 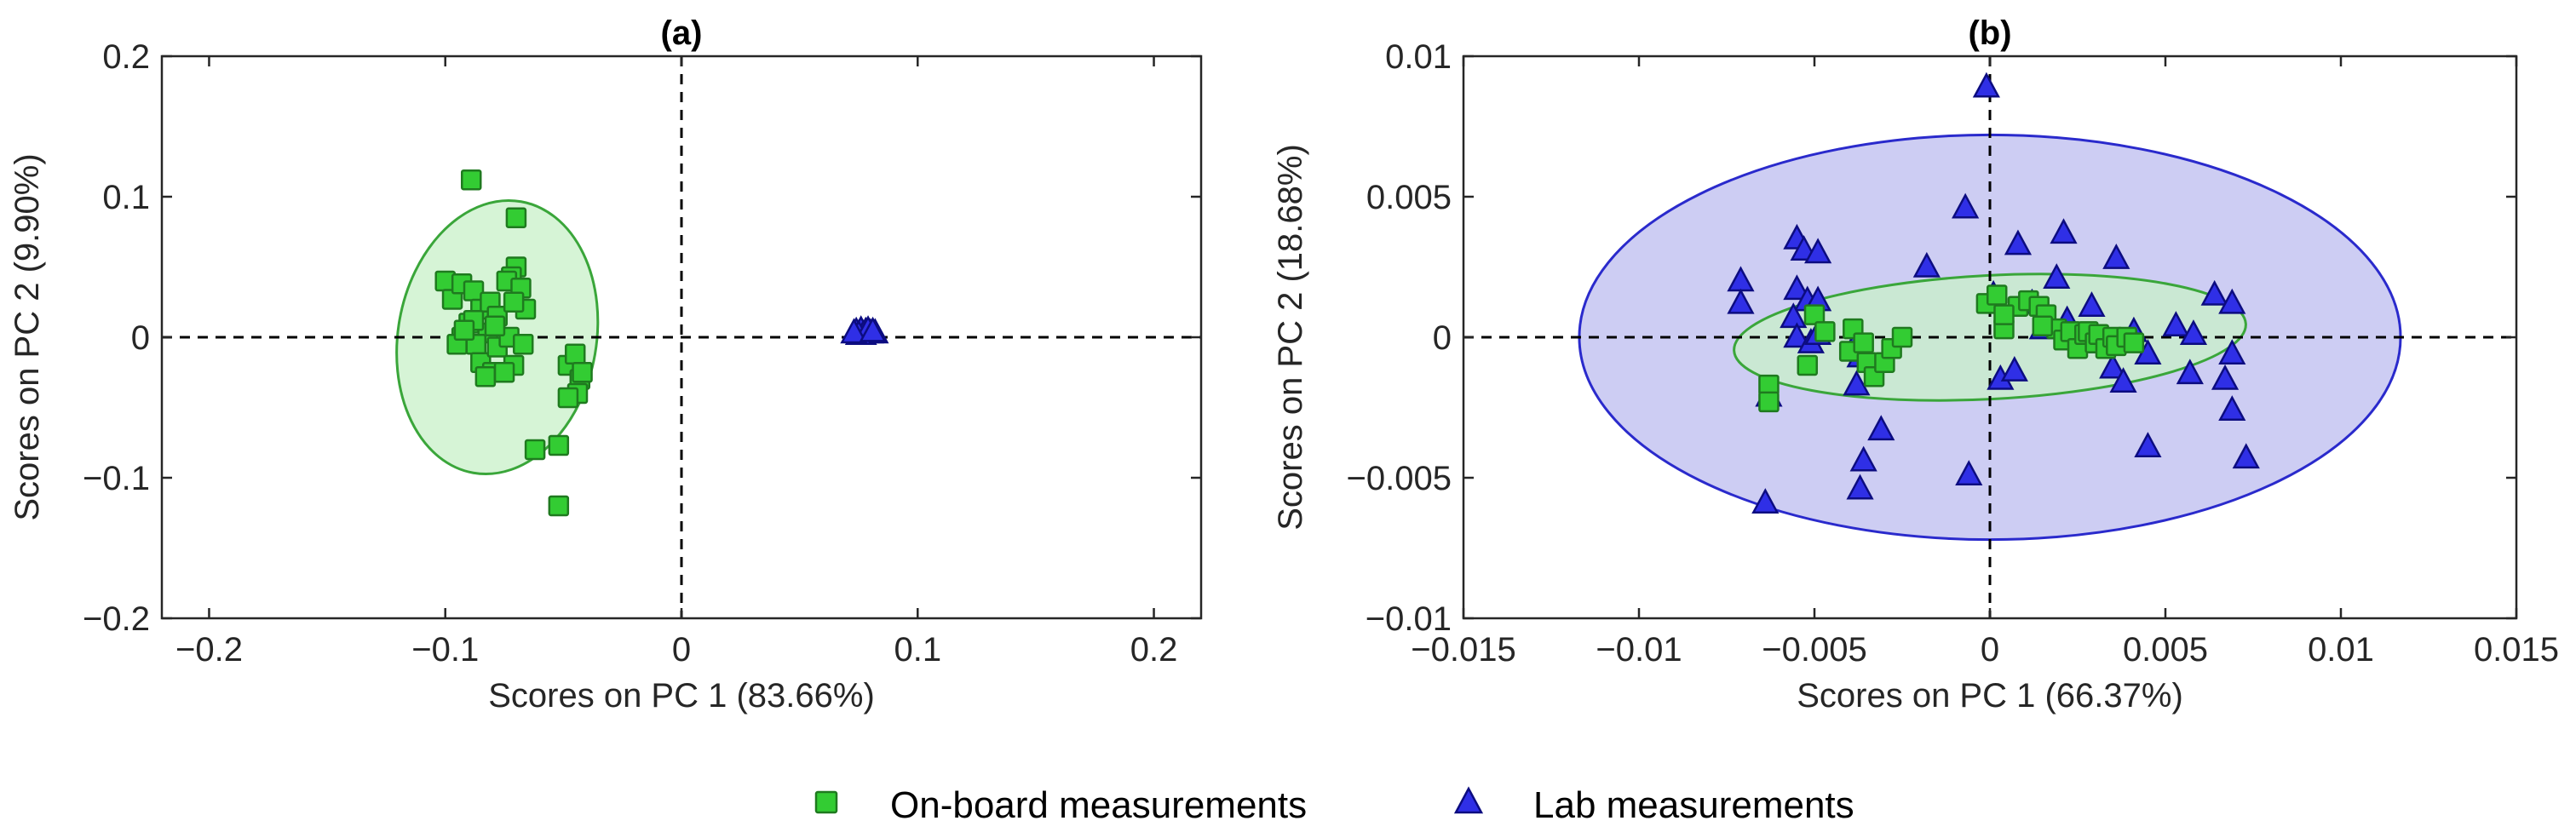 What do you see at coordinates (826, 802) in the screenshot?
I see `square-icon` at bounding box center [826, 802].